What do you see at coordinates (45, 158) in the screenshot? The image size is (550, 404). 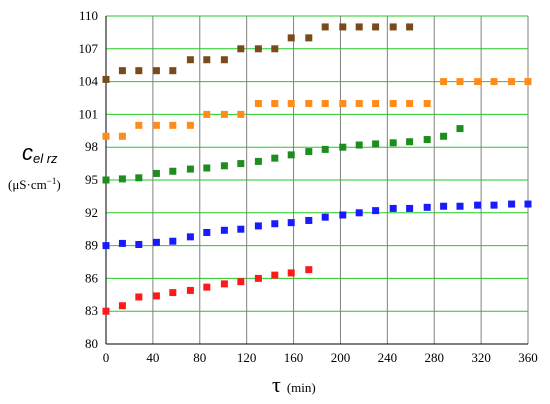 I see `y-axis-subscript: el rz` at bounding box center [45, 158].